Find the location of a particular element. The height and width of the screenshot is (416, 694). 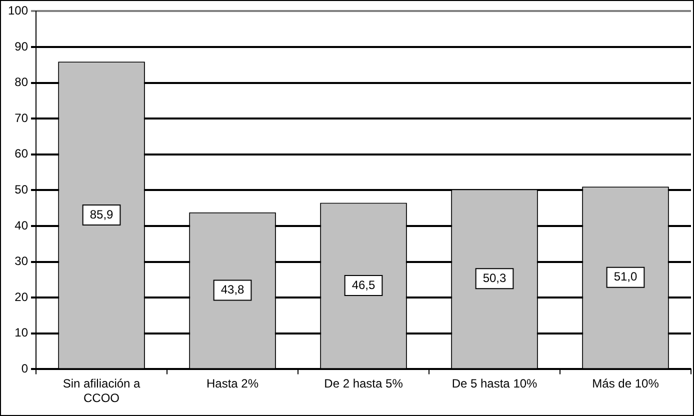

y-tick-label: 80 is located at coordinates (21, 82).